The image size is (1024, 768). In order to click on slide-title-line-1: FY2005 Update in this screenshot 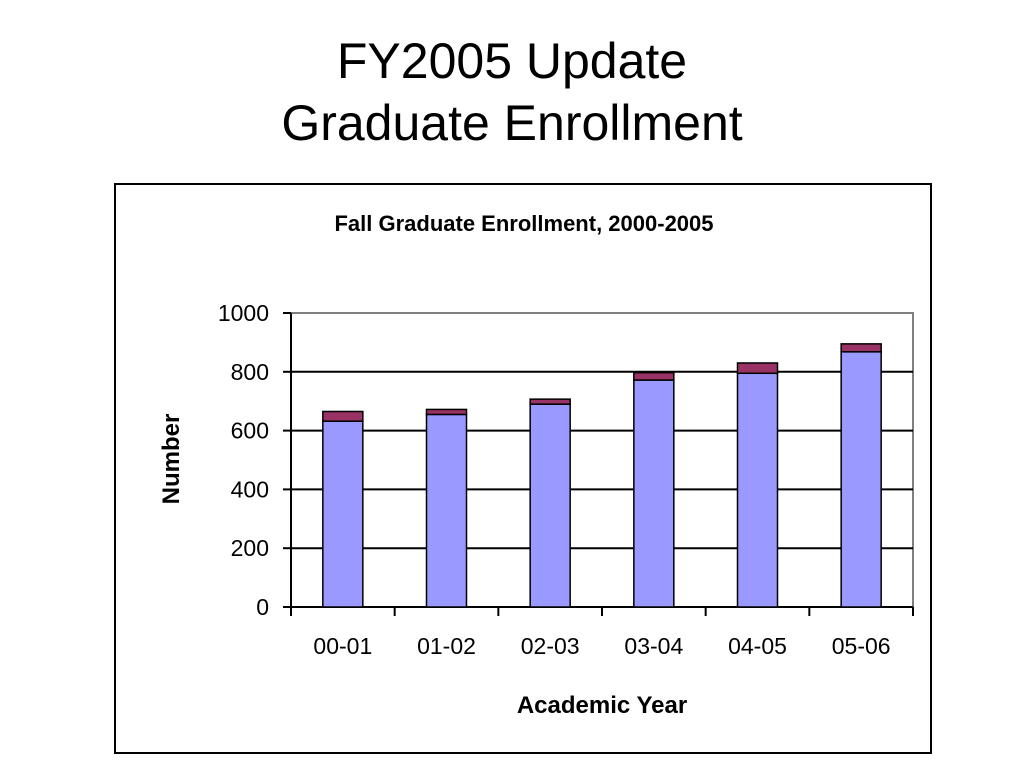, I will do `click(512, 61)`.